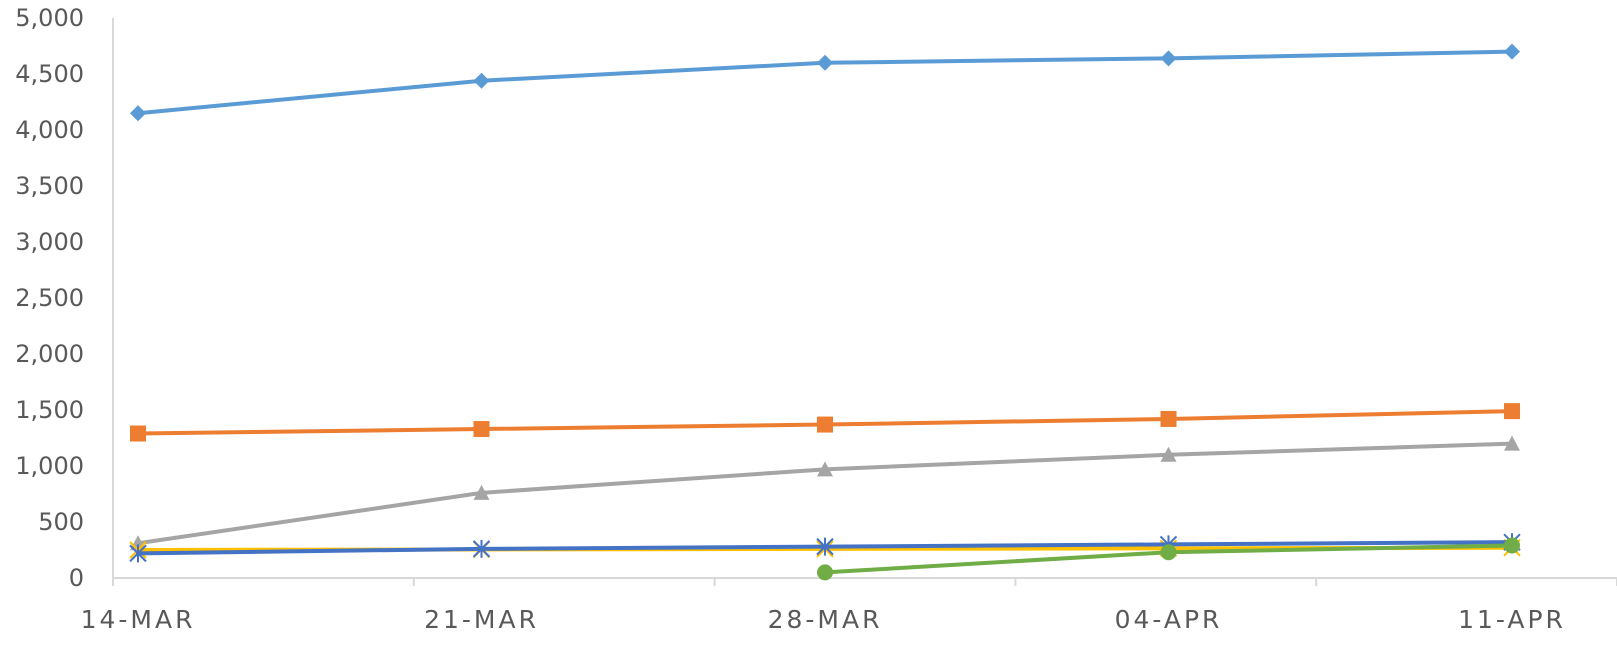 This screenshot has width=1617, height=652. I want to click on y-tick-label: 3,500, so click(49, 186).